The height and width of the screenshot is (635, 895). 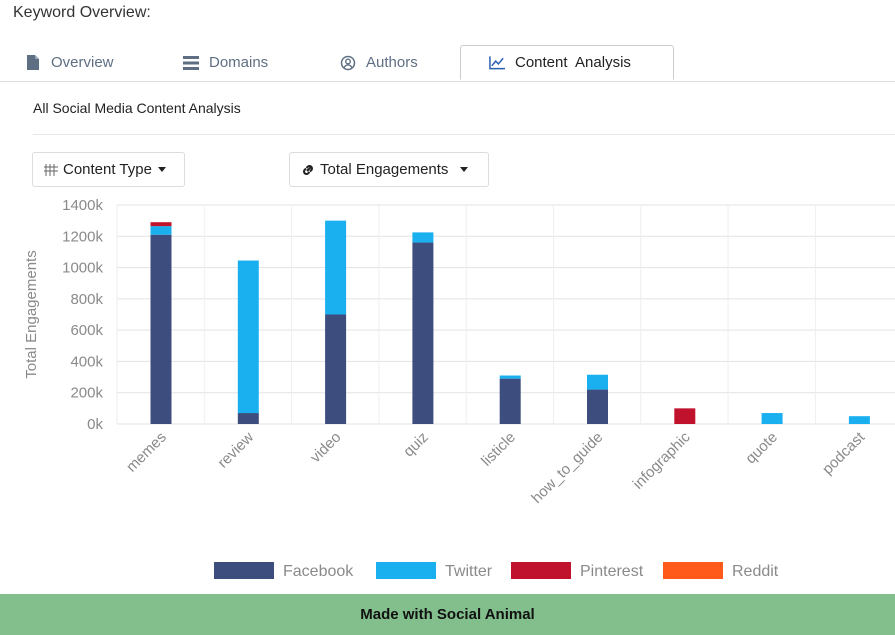 What do you see at coordinates (510, 377) in the screenshot?
I see `bar-twitter-listicle` at bounding box center [510, 377].